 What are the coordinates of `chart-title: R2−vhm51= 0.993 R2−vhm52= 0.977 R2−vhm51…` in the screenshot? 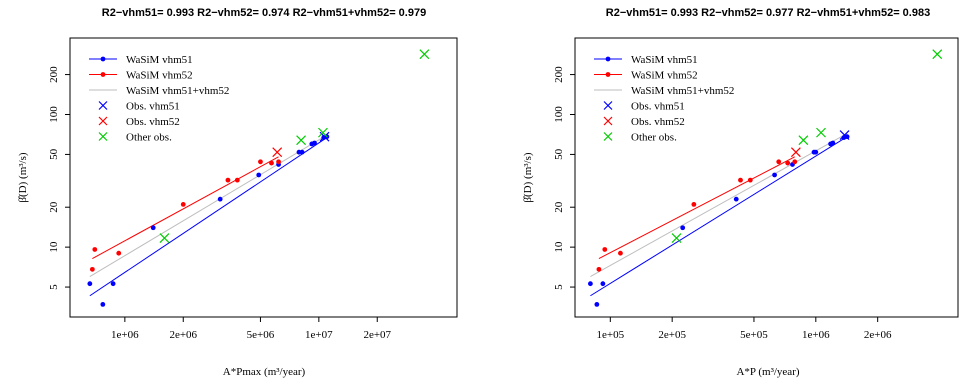 It's located at (768, 13).